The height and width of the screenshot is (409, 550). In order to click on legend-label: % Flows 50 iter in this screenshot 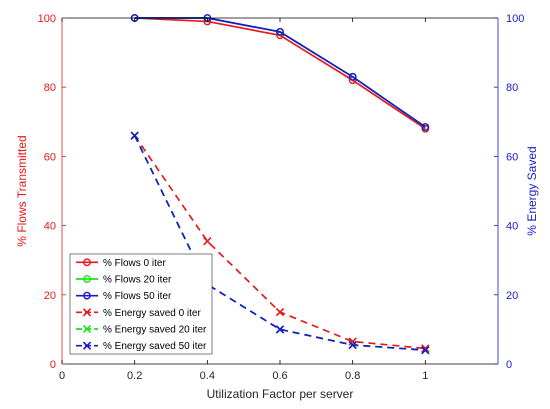, I will do `click(137, 296)`.